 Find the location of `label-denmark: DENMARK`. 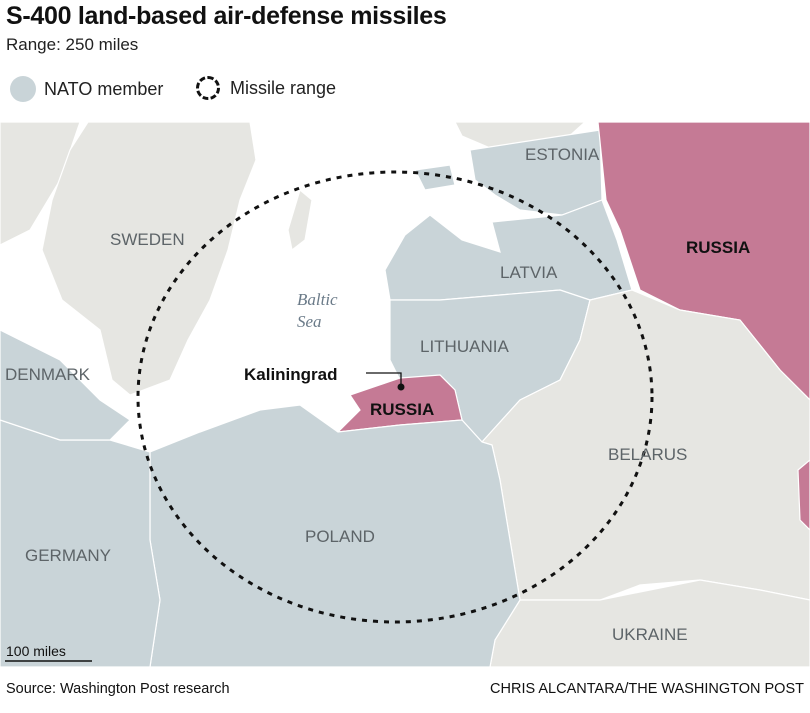

label-denmark: DENMARK is located at coordinates (48, 374).